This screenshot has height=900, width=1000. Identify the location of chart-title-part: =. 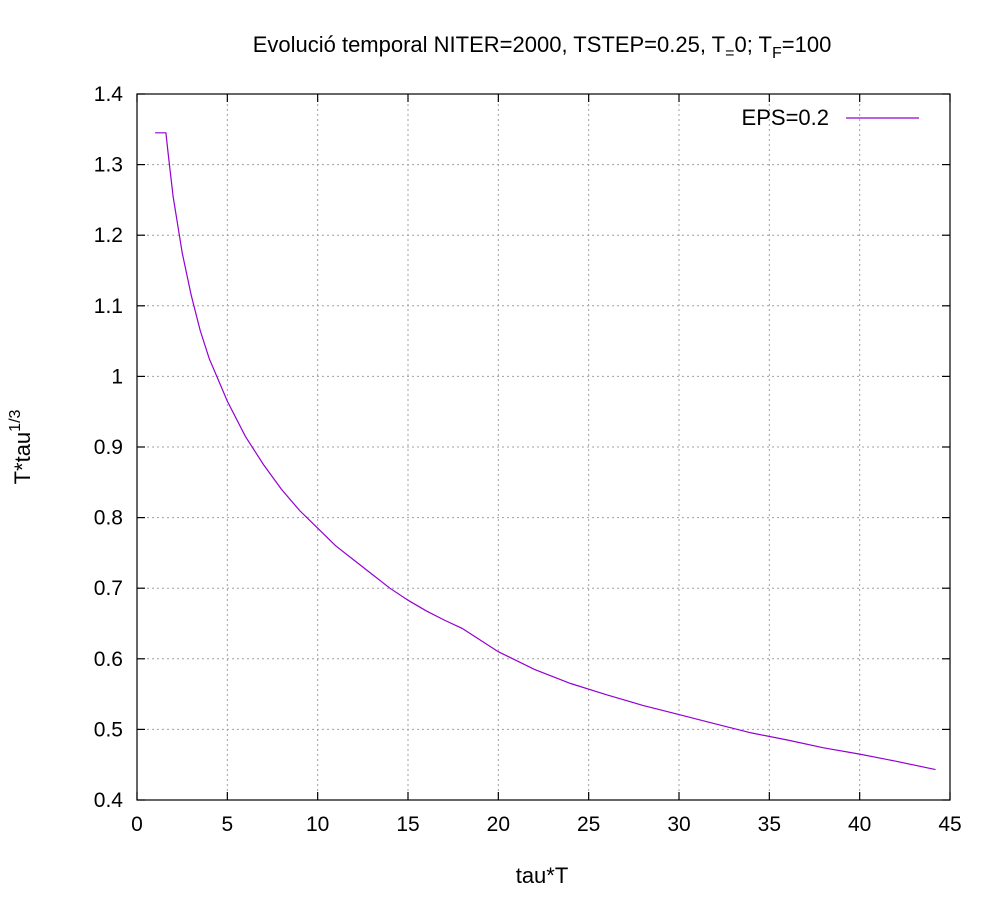
(729, 53).